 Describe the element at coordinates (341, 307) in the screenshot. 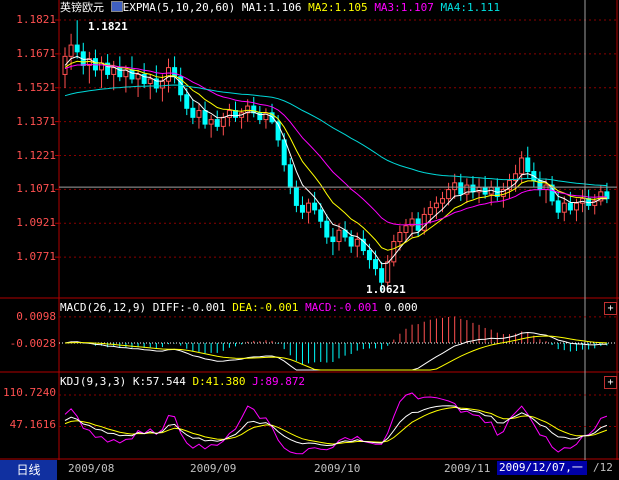

I see `macd-value-label: MACD:-0.001` at that location.